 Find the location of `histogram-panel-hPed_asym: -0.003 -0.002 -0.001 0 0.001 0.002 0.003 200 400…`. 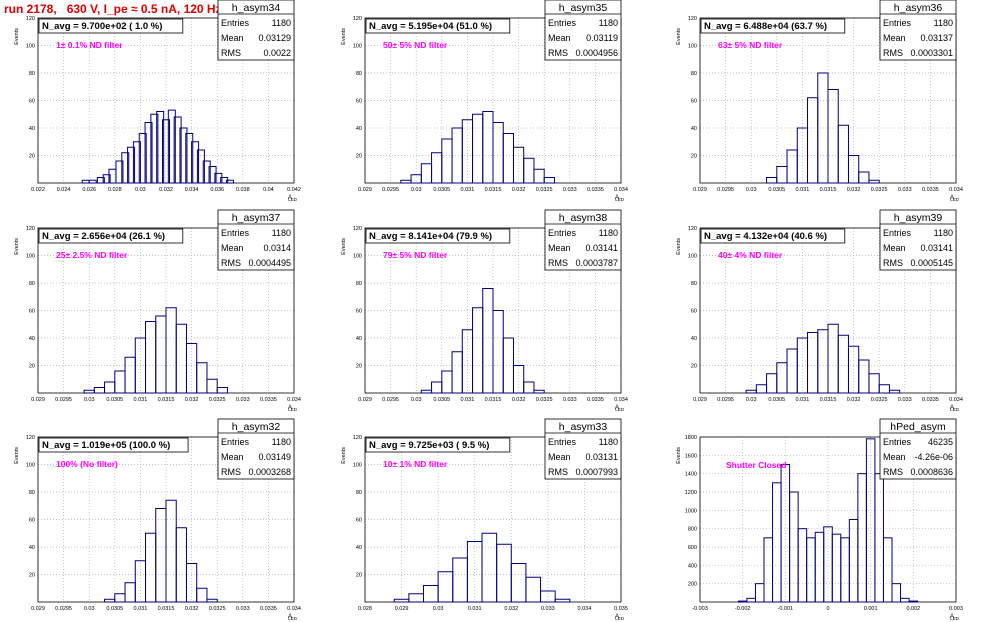

histogram-panel-hPed_asym: -0.003 -0.002 -0.001 0 0.001 0.002 0.003 200 400… is located at coordinates (819, 519).